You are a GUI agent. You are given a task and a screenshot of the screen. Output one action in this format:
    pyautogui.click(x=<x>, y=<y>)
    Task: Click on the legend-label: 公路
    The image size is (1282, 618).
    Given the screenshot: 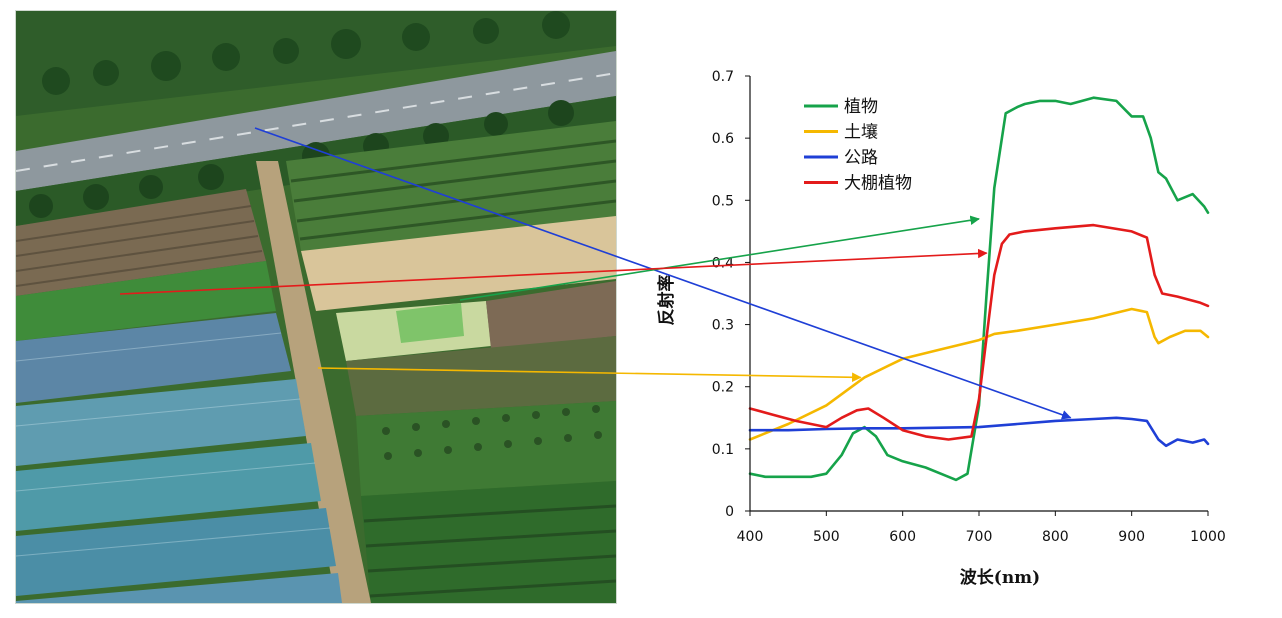 What is the action you would take?
    pyautogui.click(x=861, y=158)
    